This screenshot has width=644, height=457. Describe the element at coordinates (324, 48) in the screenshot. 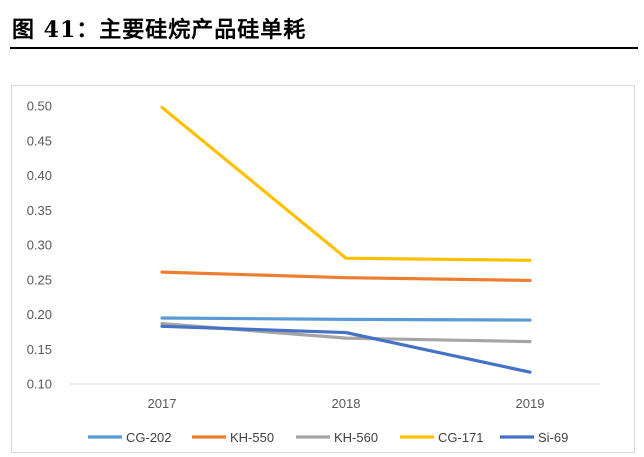

I see `title-rule` at that location.